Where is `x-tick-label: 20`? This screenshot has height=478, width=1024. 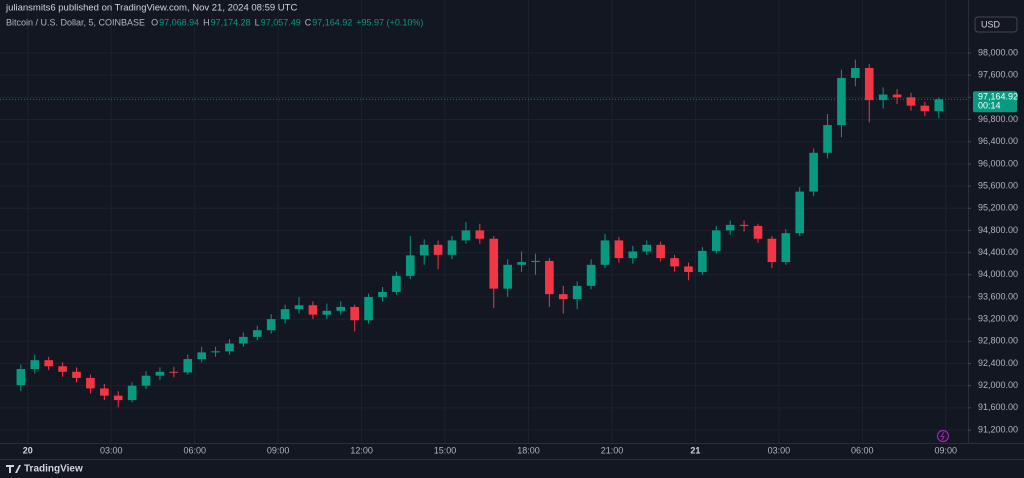
x-tick-label: 20 is located at coordinates (28, 450).